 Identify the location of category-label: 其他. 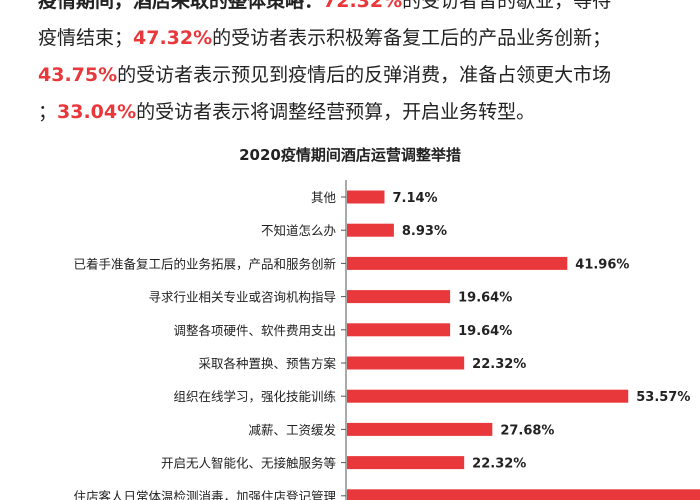
(324, 197).